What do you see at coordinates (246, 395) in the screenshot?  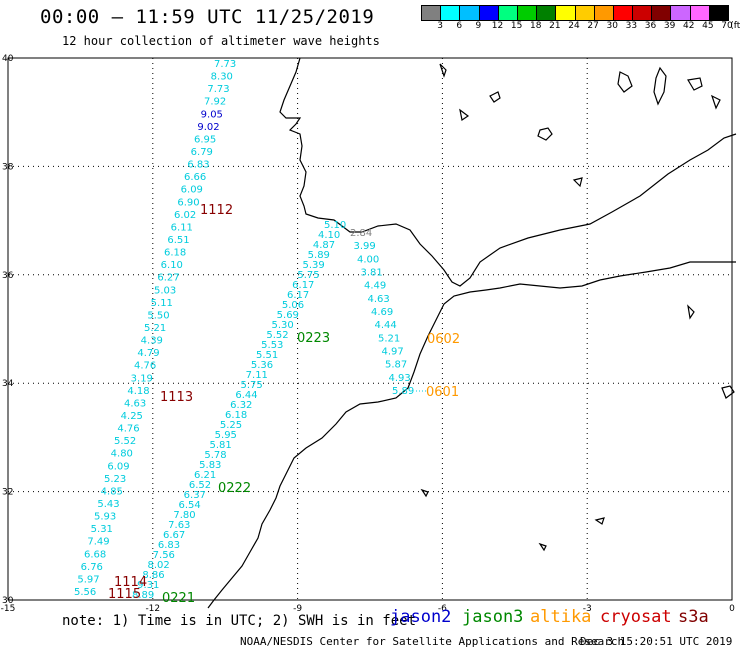 I see `wave-height-label: 6.44` at bounding box center [246, 395].